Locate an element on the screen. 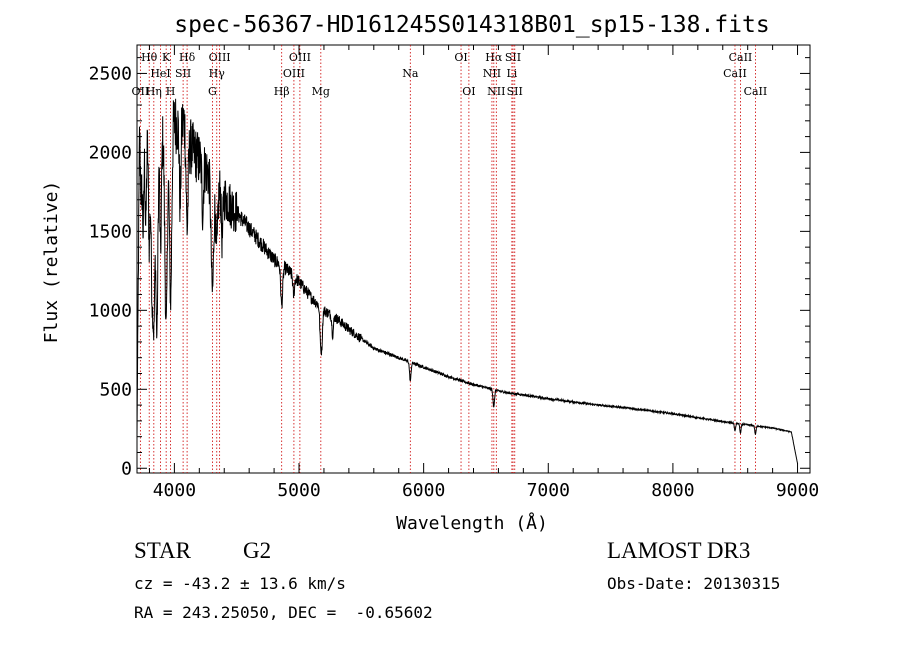 This screenshot has width=900, height=649. line-marker-label-13: Na is located at coordinates (410, 73).